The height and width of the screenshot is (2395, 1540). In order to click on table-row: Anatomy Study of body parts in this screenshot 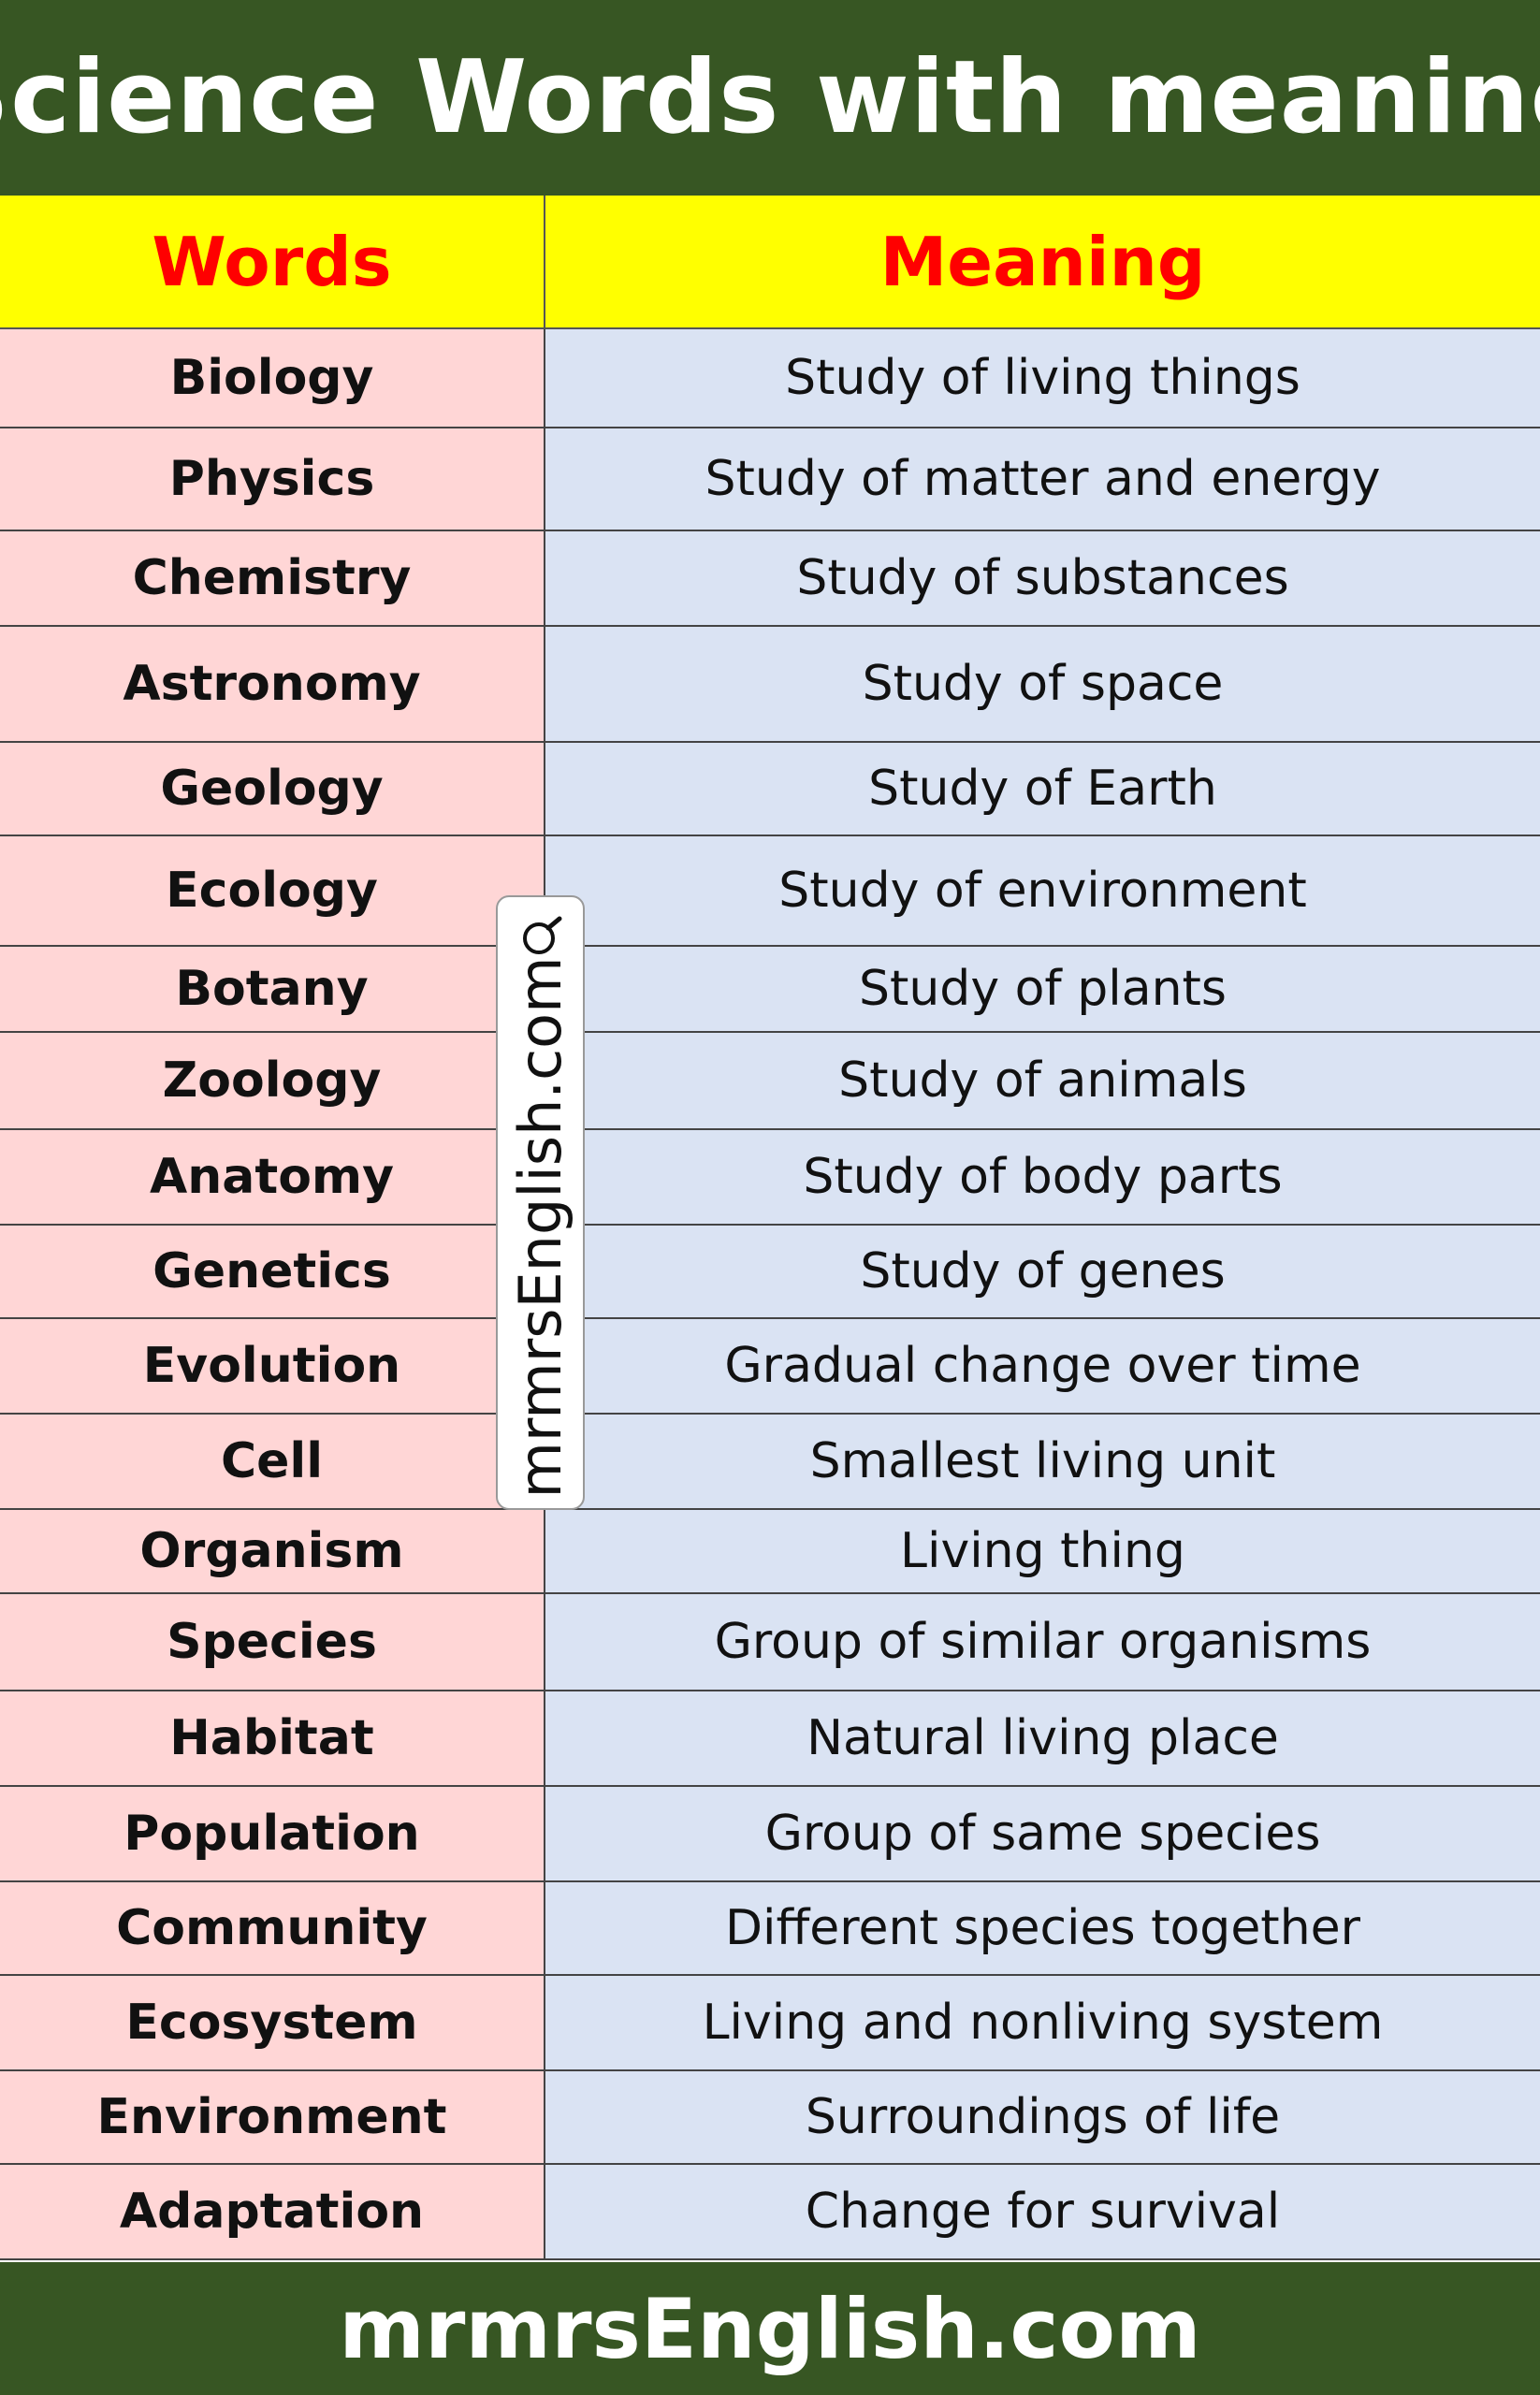, I will do `click(770, 1178)`.